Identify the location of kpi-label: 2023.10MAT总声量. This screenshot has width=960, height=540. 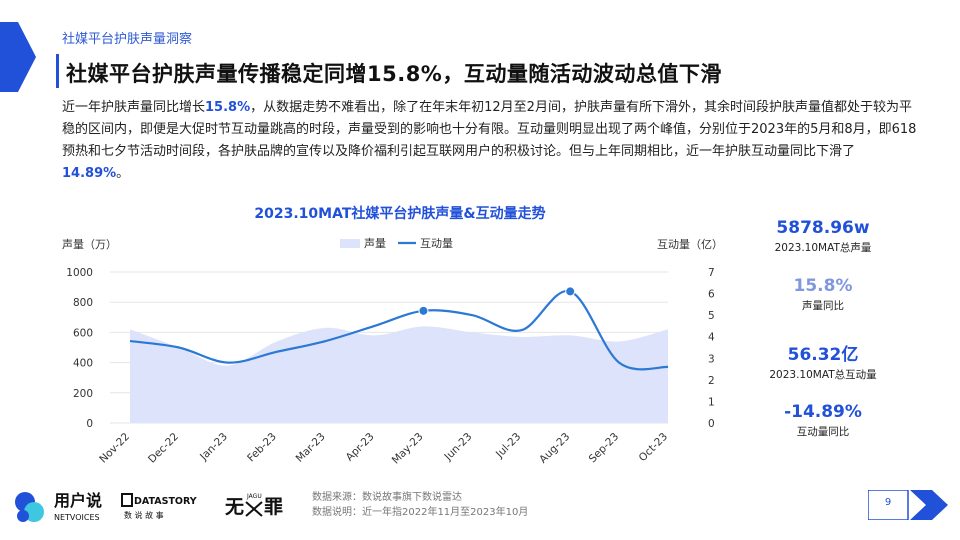
(823, 248).